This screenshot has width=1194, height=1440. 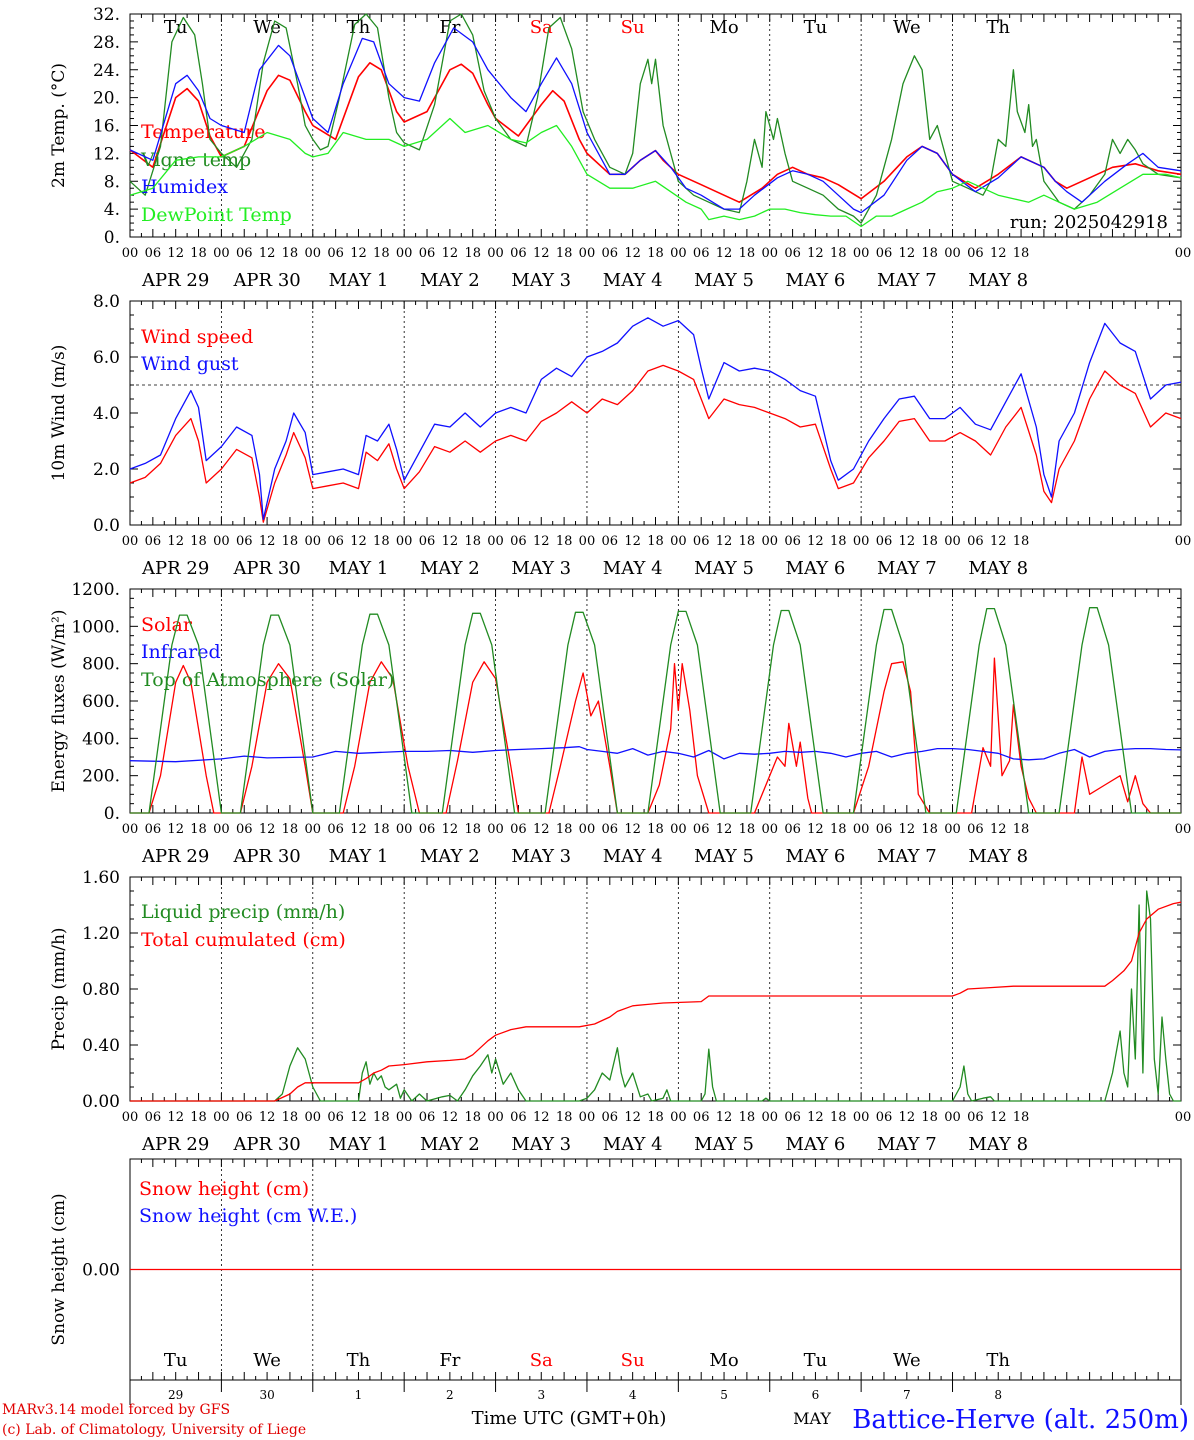 What do you see at coordinates (656, 1001) in the screenshot?
I see `series-line-total-cumulated-cm-` at bounding box center [656, 1001].